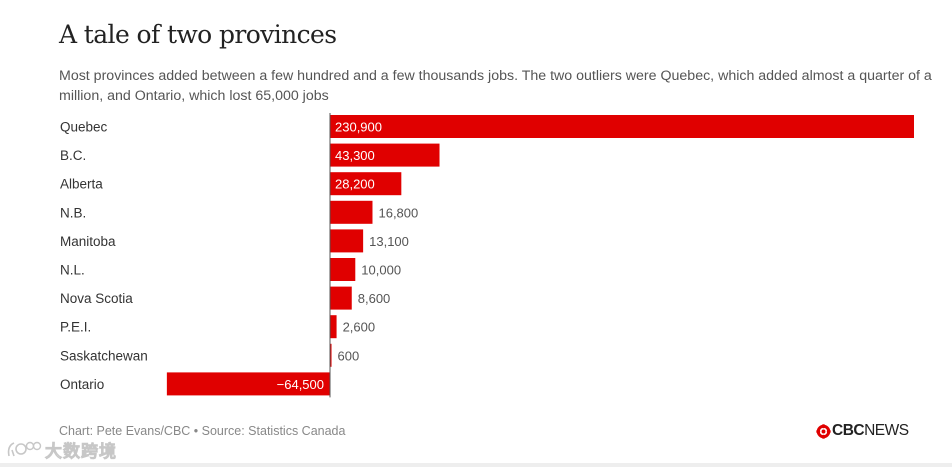 The height and width of the screenshot is (467, 952). What do you see at coordinates (300, 384) in the screenshot?
I see `value-label: −64,500` at bounding box center [300, 384].